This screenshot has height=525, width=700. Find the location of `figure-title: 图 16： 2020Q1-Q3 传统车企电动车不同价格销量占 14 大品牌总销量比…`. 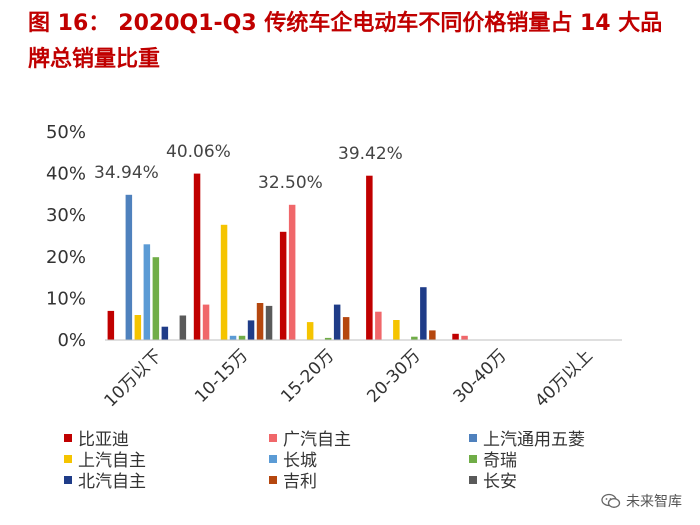

figure-title: 图 16： 2020Q1-Q3 传统车企电动车不同价格销量占 14 大品牌总销量比… is located at coordinates (353, 42).